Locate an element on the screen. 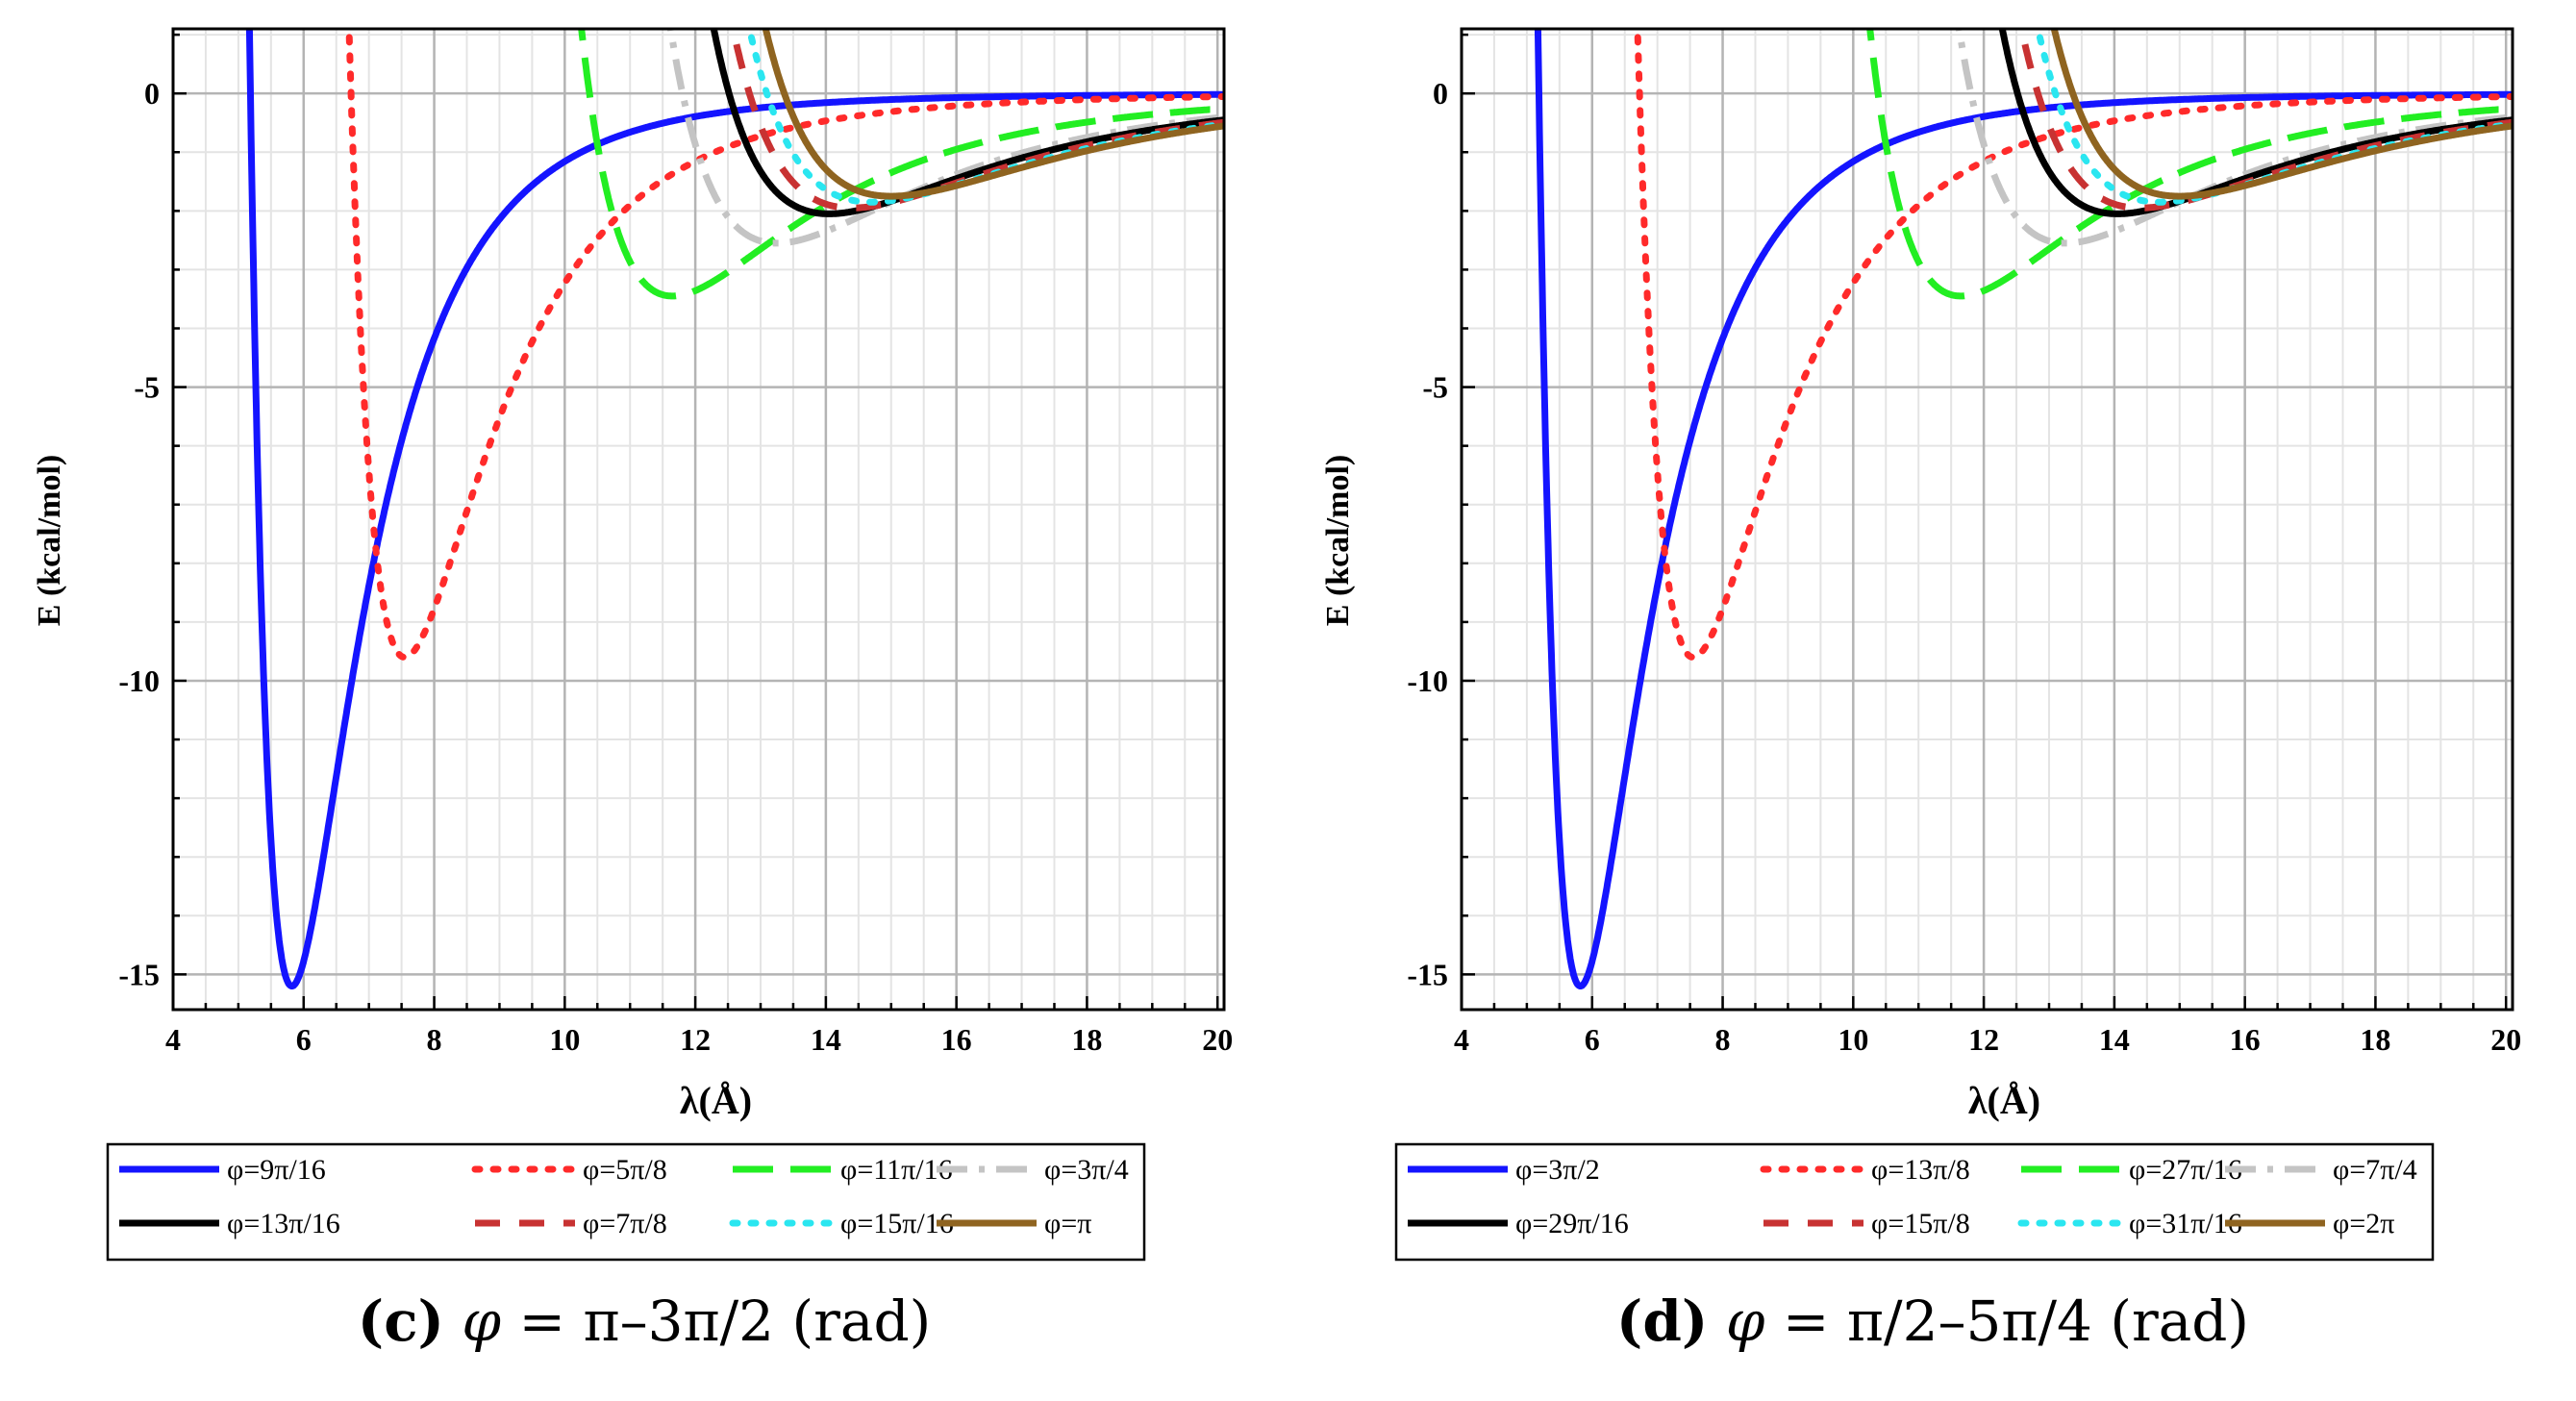 The width and height of the screenshot is (2576, 1401). legend-item: φ=13π/16 is located at coordinates (229, 1223).